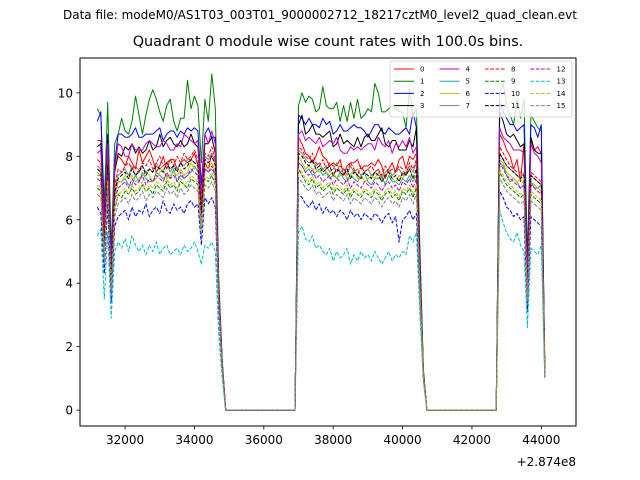 This screenshot has width=640, height=480. What do you see at coordinates (422, 82) in the screenshot?
I see `legend-label-1: 1` at bounding box center [422, 82].